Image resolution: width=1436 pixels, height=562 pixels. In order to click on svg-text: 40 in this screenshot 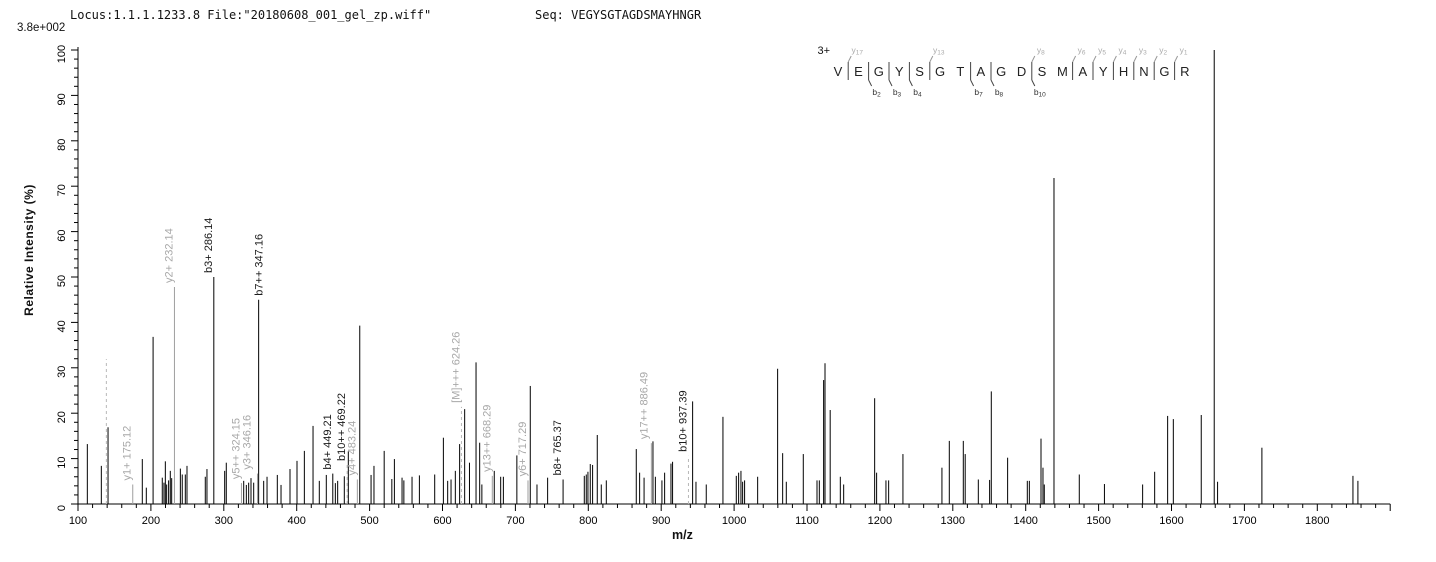, I will do `click(62, 326)`.